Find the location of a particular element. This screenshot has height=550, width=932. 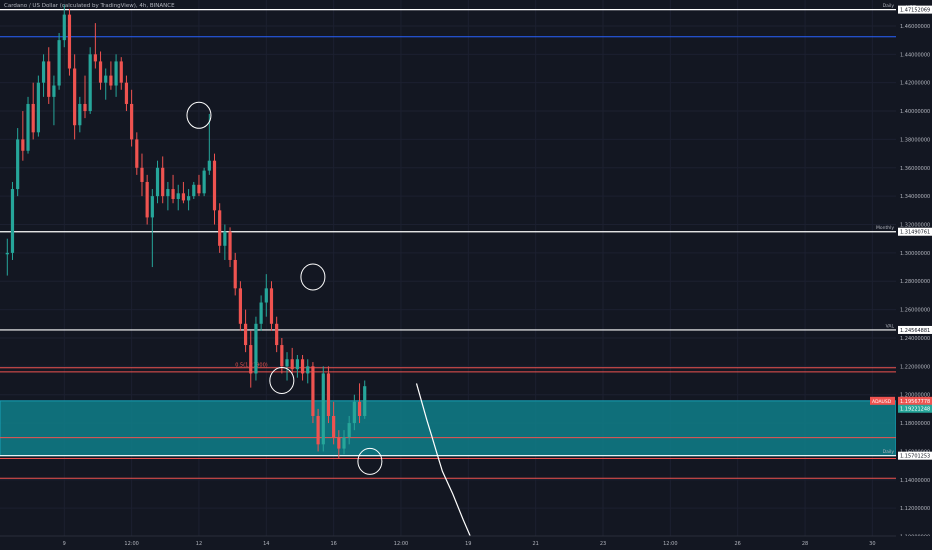

price-tick-label: 1.40000000 is located at coordinates (915, 112).